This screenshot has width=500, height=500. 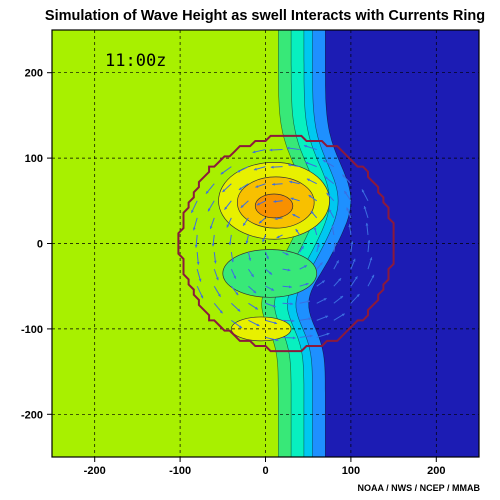 What do you see at coordinates (436, 471) in the screenshot?
I see `x-tick-label: 200` at bounding box center [436, 471].